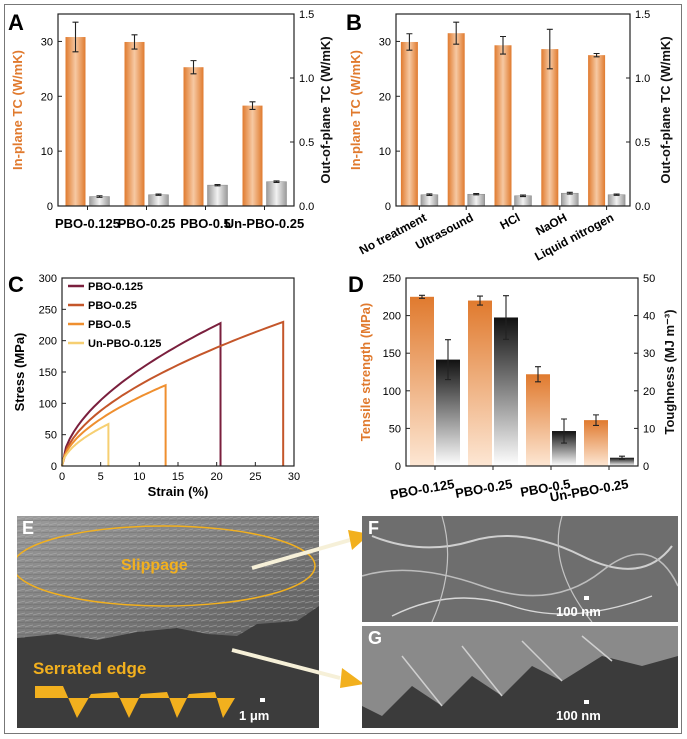 The width and height of the screenshot is (687, 739). Describe the element at coordinates (356, 284) in the screenshot. I see `panel-label-d: D` at that location.